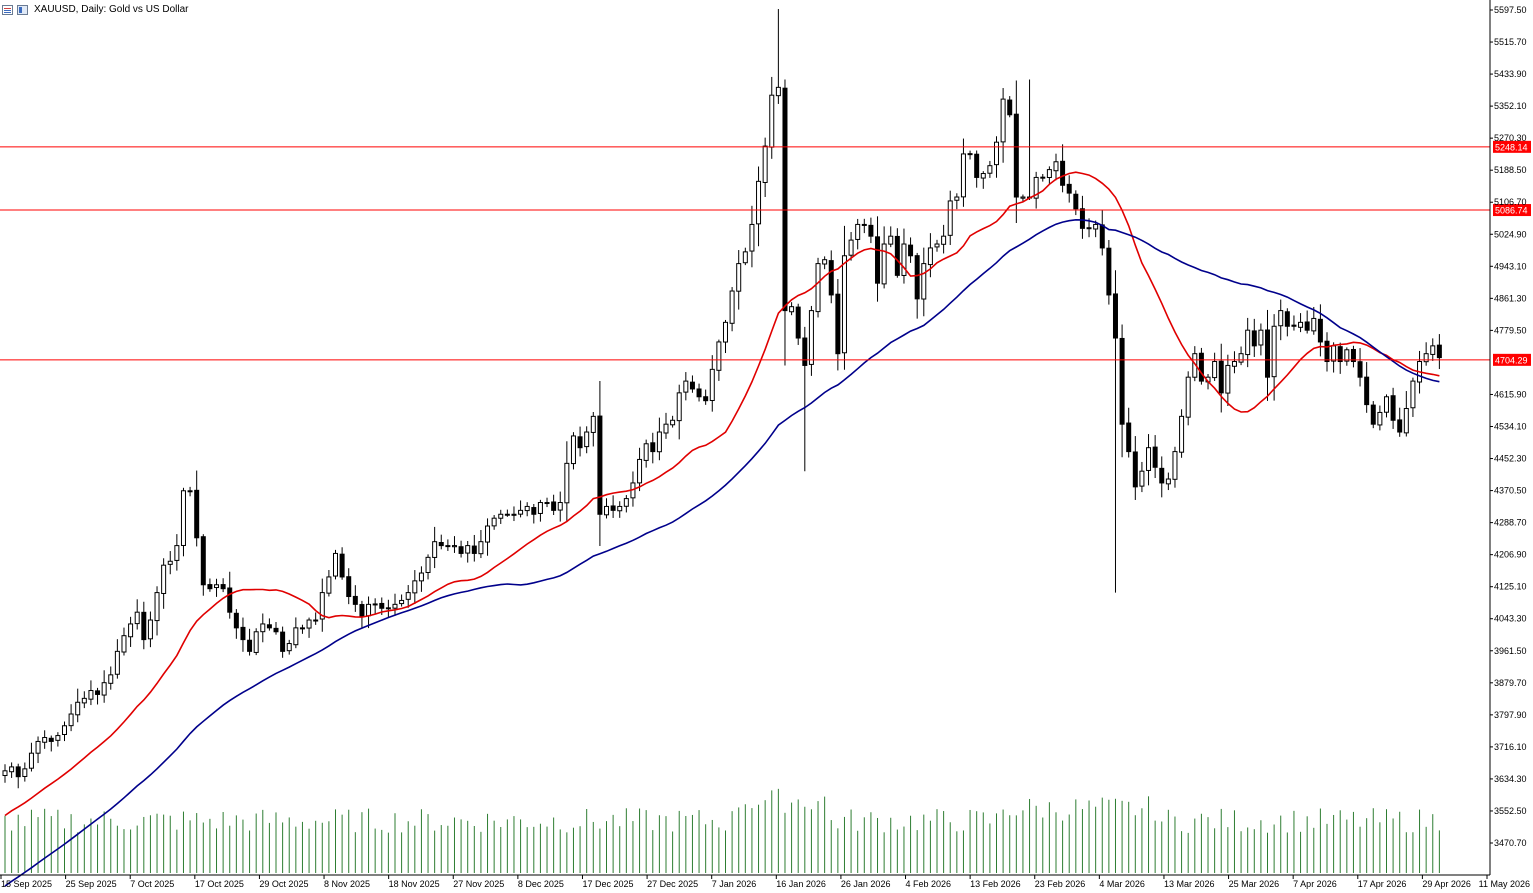 Image resolution: width=1533 pixels, height=893 pixels. I want to click on y-tick-label: 5106.70, so click(1510, 202).